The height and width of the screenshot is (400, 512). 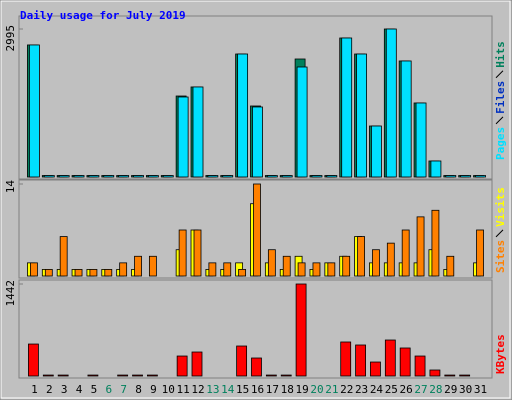 What do you see at coordinates (346, 389) in the screenshot?
I see `x-tick-label: 22` at bounding box center [346, 389].